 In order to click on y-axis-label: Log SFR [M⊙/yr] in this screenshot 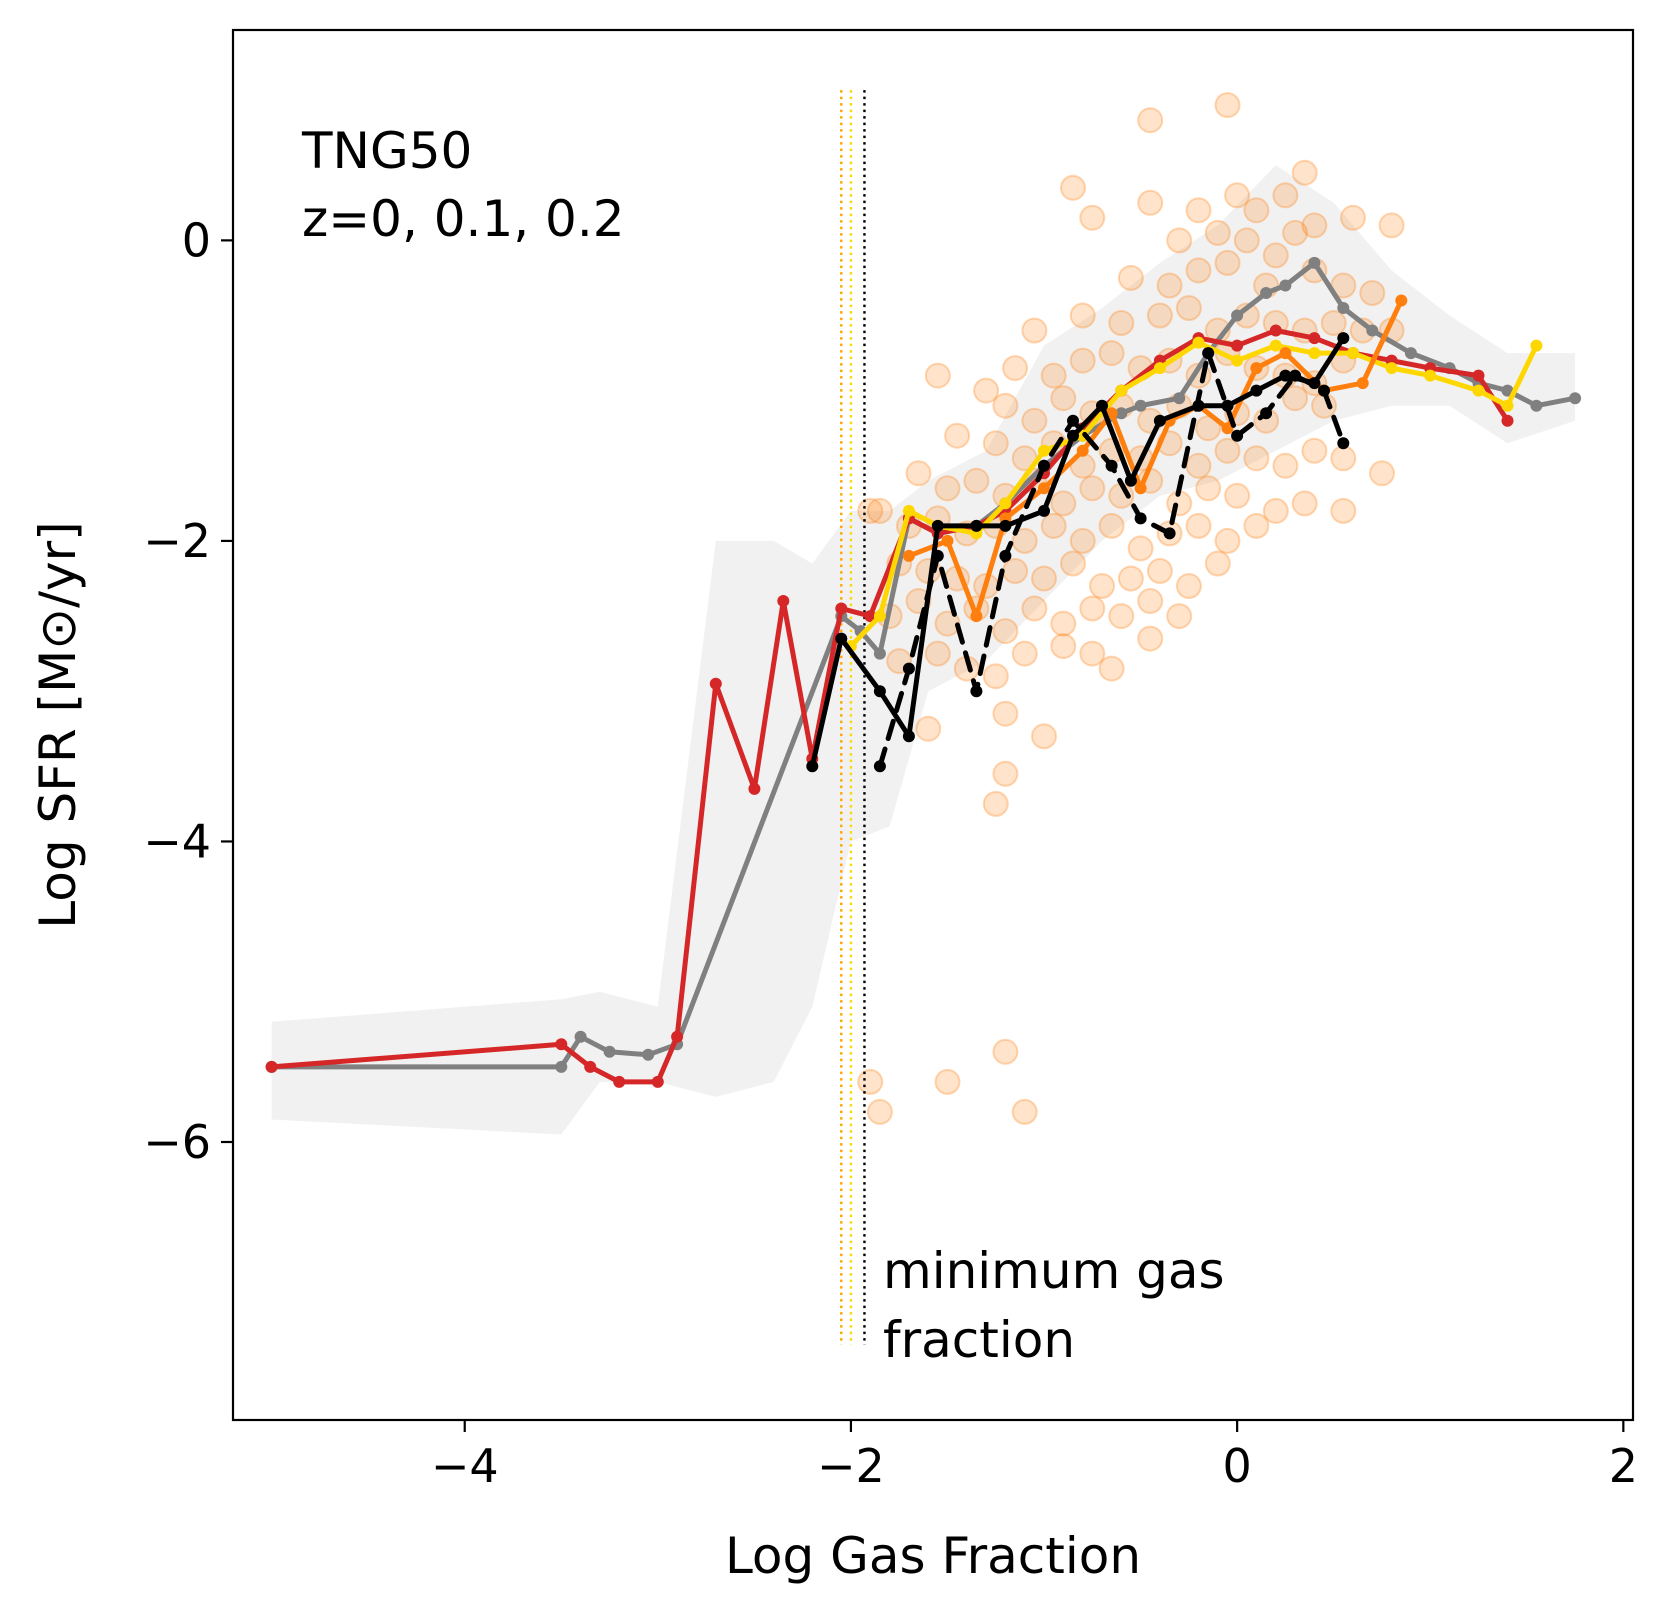, I will do `click(58, 724)`.